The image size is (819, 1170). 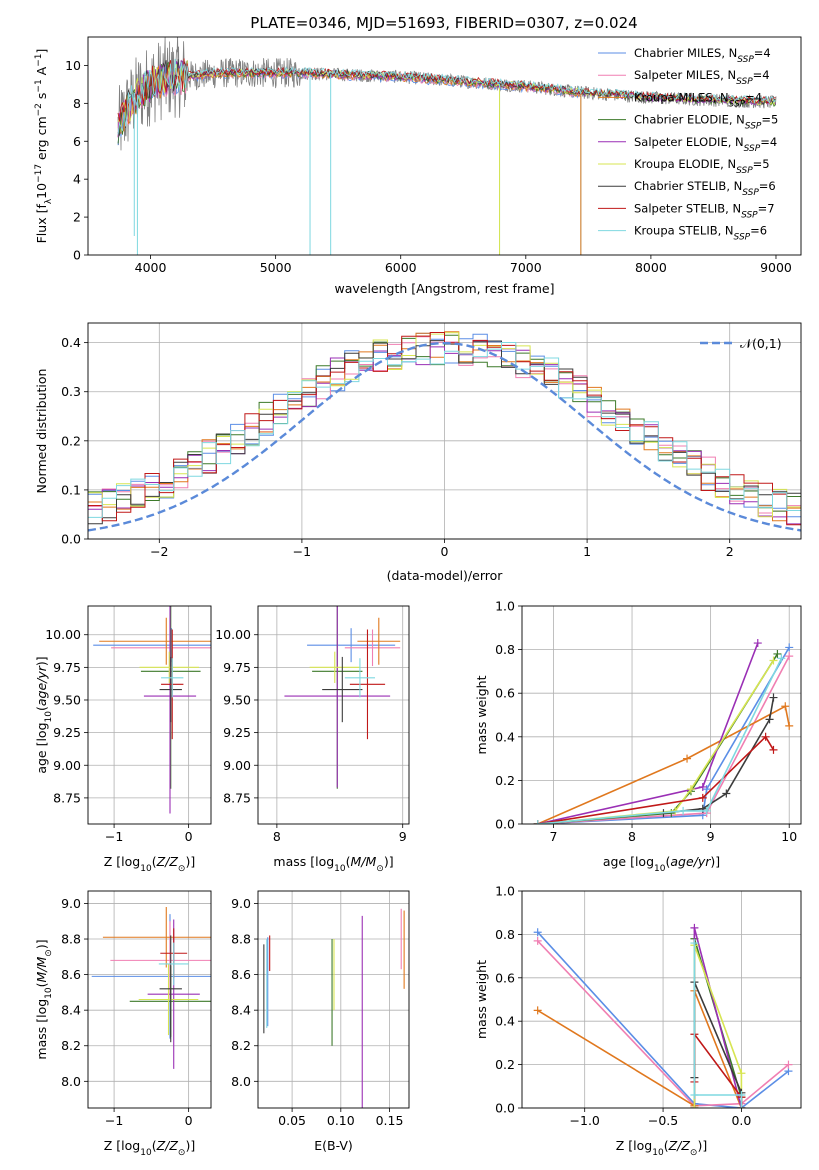 I want to click on x-tick-label: 0.0, so click(x=741, y=1120).